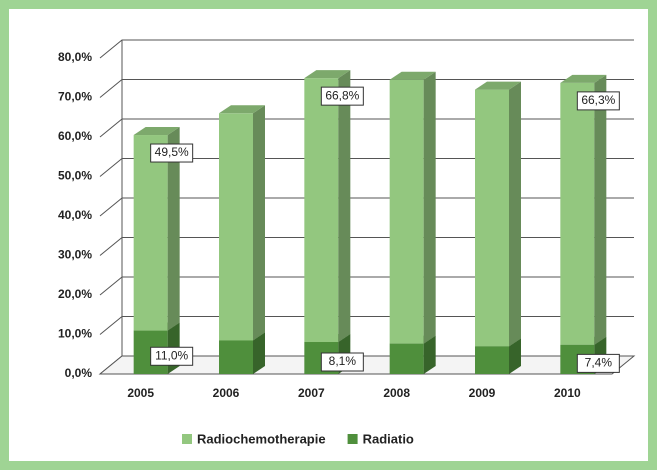 Image resolution: width=657 pixels, height=470 pixels. I want to click on y-tick-label: 30,0%, so click(75, 255).